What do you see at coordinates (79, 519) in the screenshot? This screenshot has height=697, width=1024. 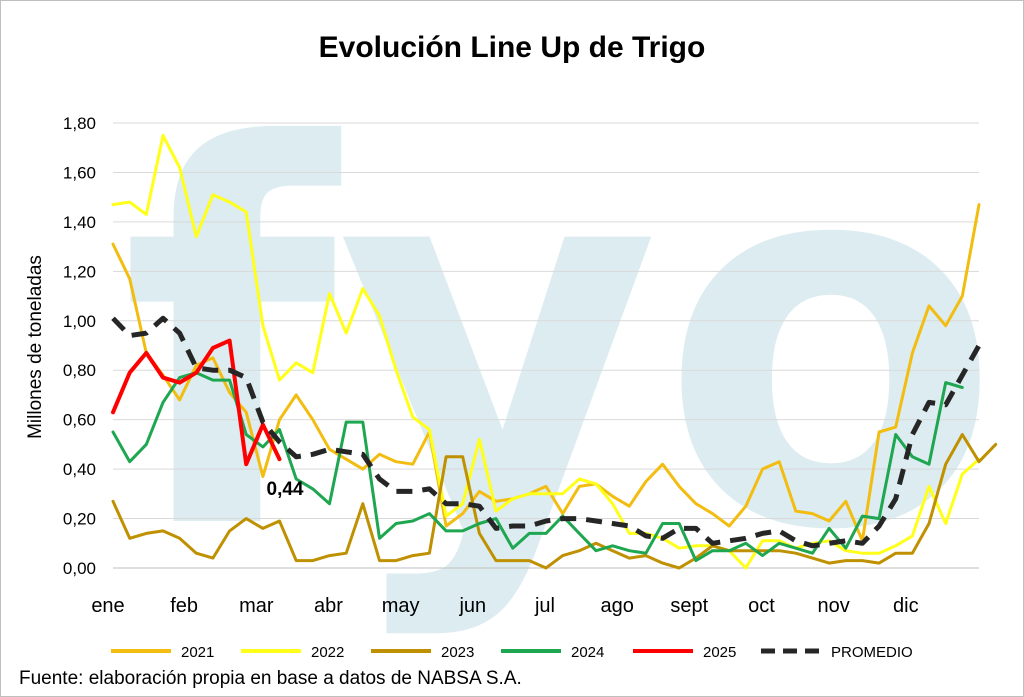 I see `y-tick-label: 0,20` at bounding box center [79, 519].